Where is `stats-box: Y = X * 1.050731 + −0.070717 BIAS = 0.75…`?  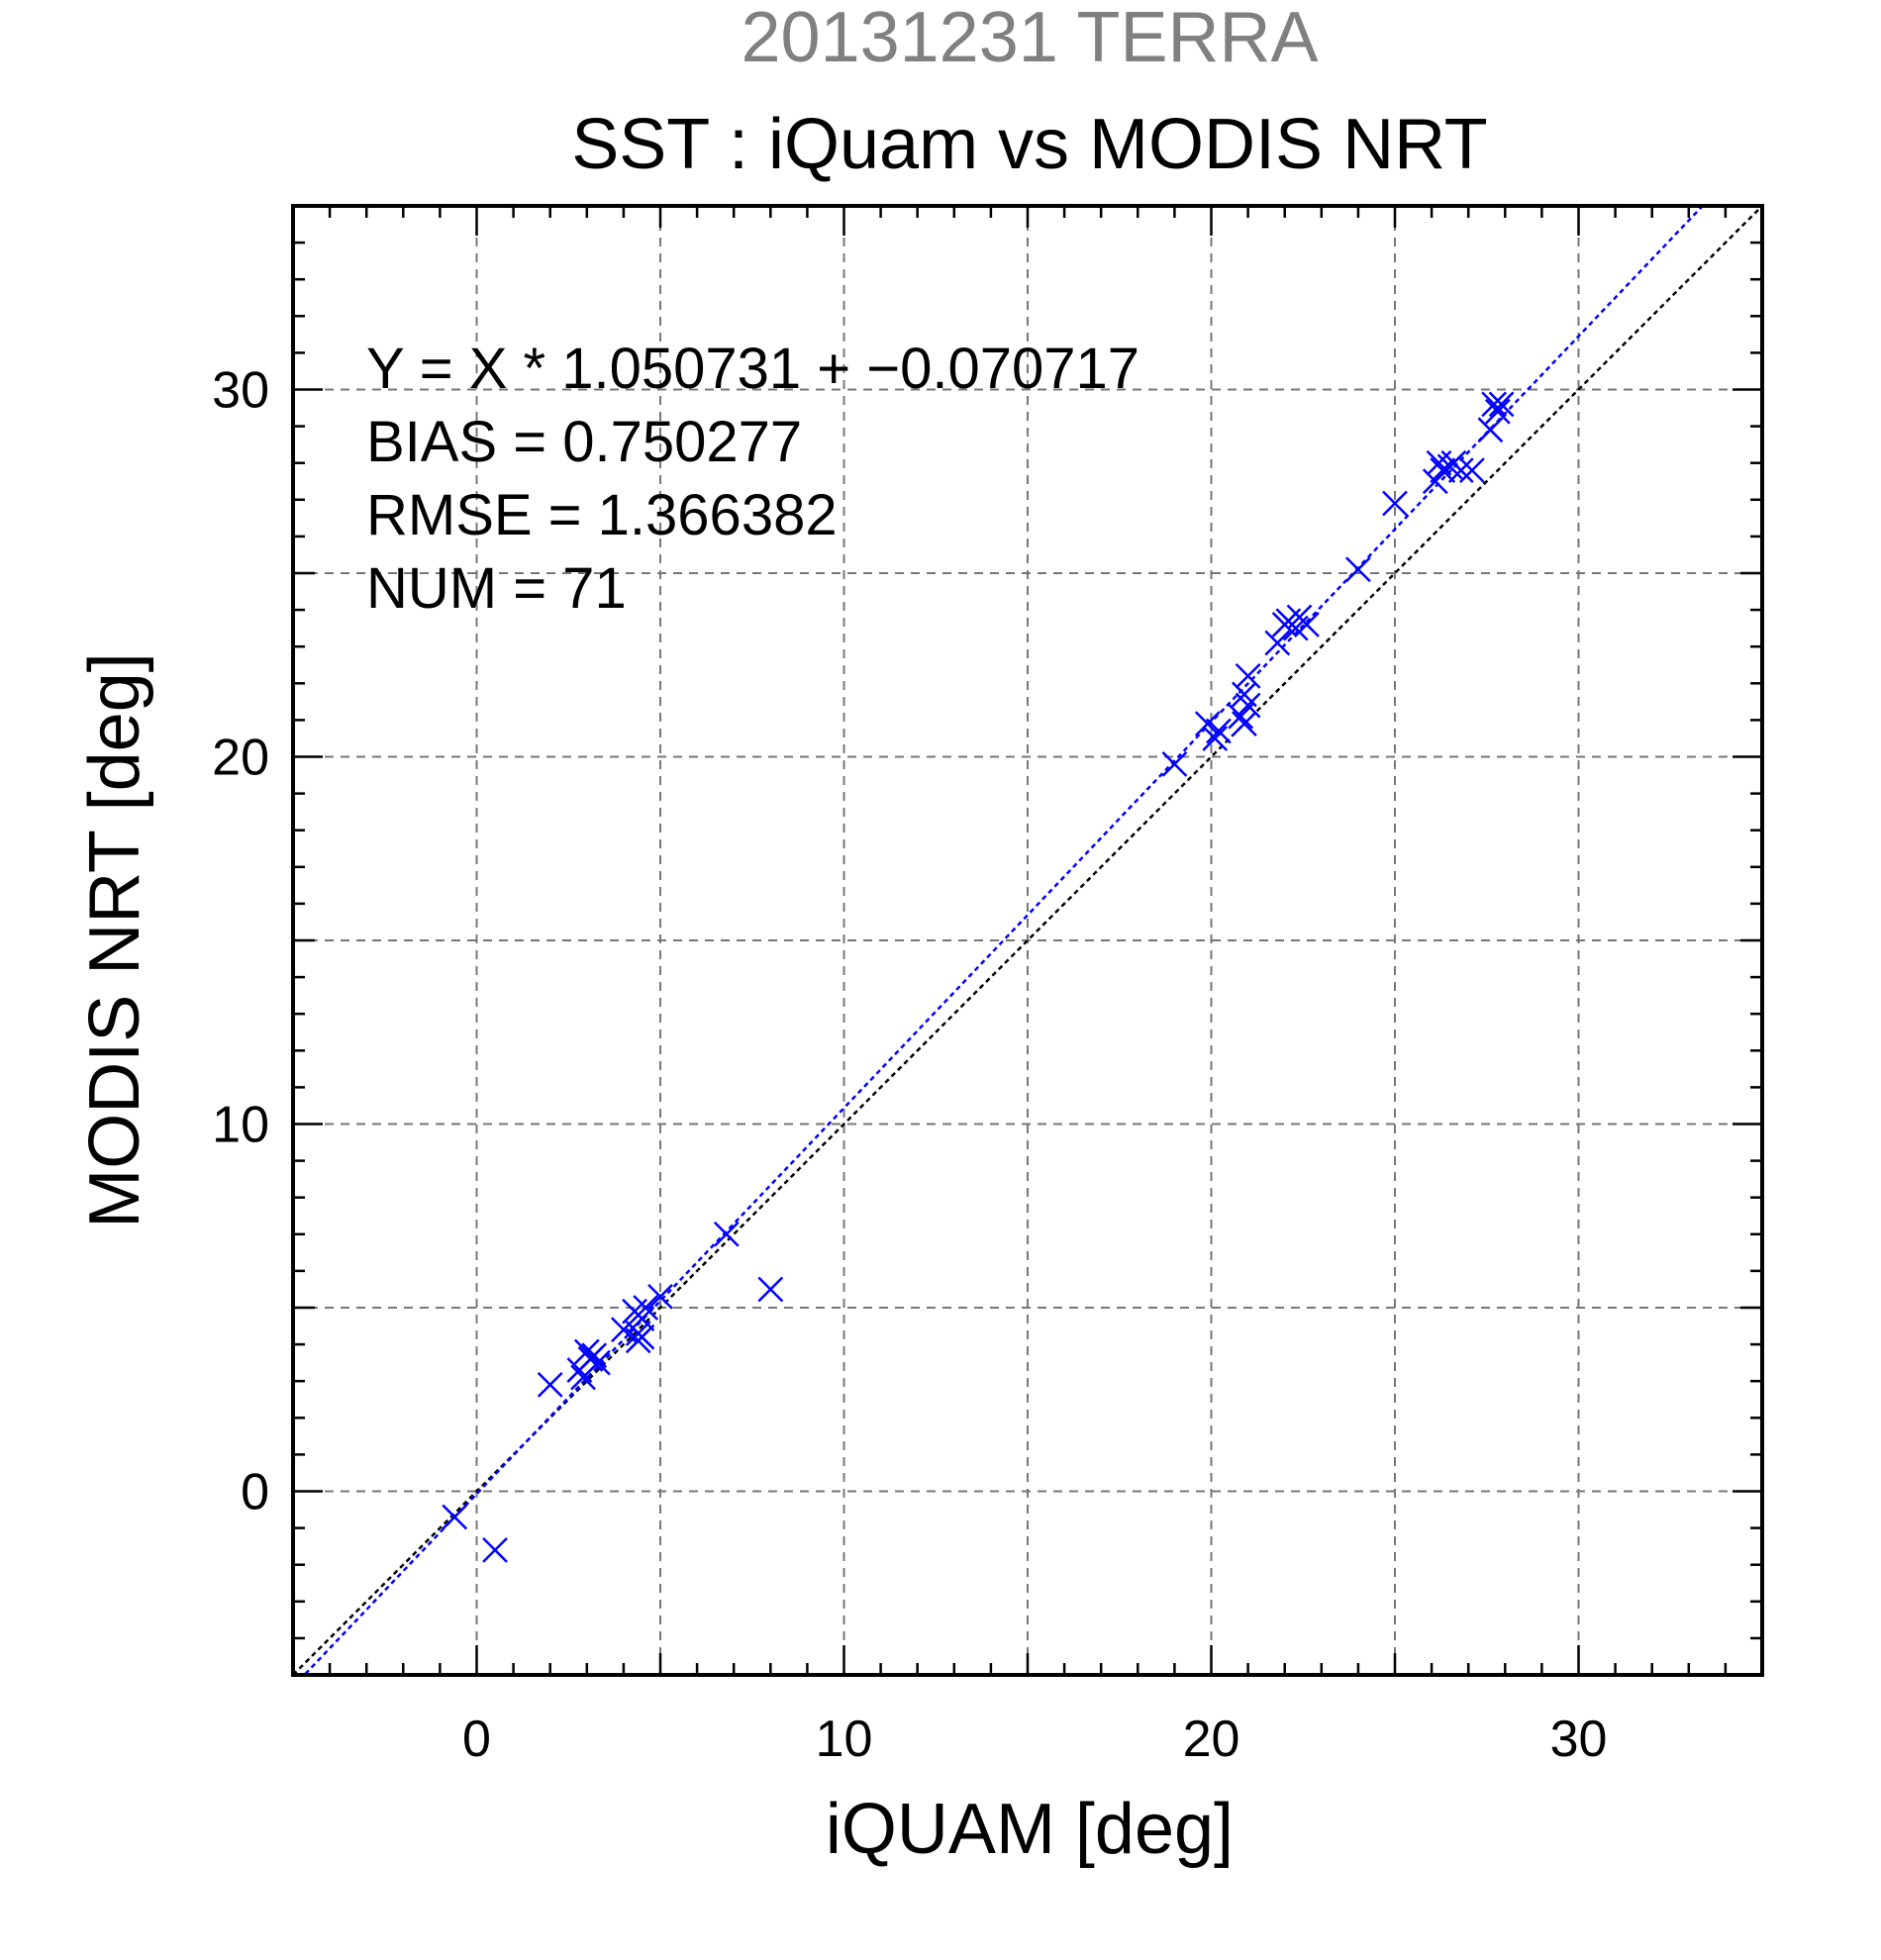
stats-box: Y = X * 1.050731 + −0.070717 BIAS = 0.75… is located at coordinates (752, 479).